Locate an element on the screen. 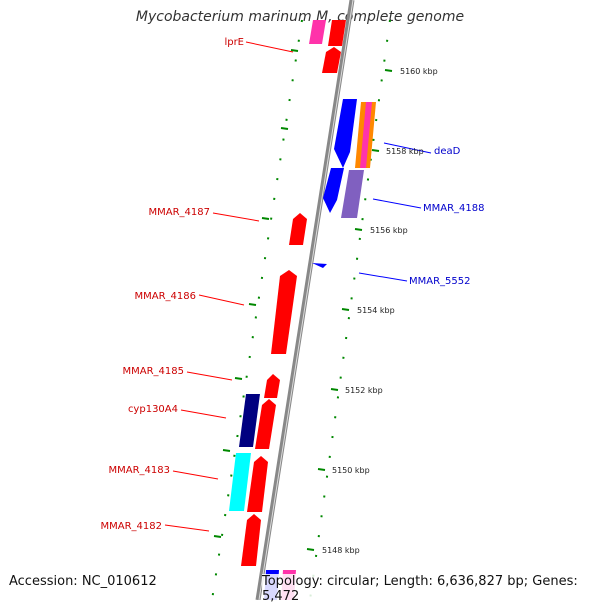  tick-label-5150: 5150 kbp is located at coordinates (351, 470).